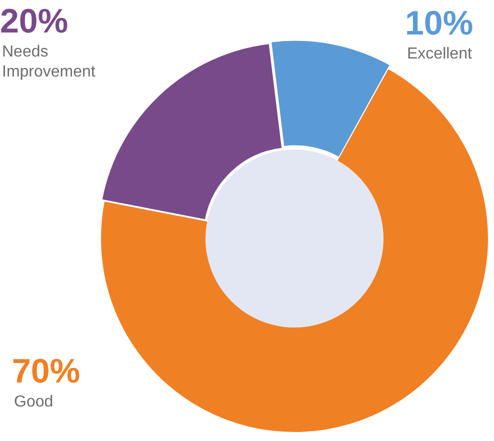 Image resolution: width=494 pixels, height=441 pixels. Describe the element at coordinates (46, 371) in the screenshot. I see `data-label: 70%` at that location.